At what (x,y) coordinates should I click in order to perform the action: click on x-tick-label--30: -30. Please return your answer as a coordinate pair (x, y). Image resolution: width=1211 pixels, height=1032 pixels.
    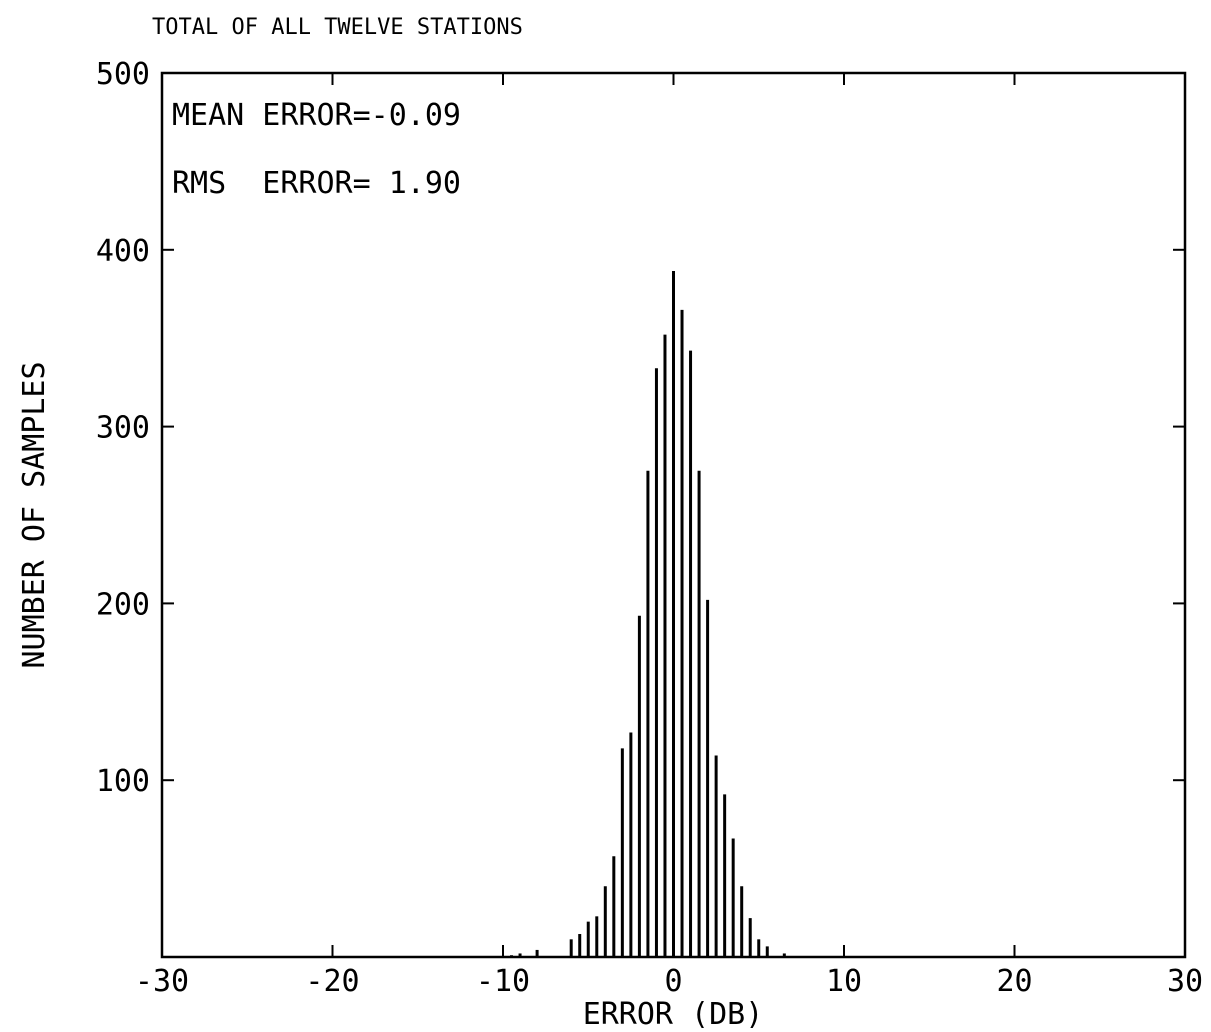
    Looking at the image, I should click on (162, 981).